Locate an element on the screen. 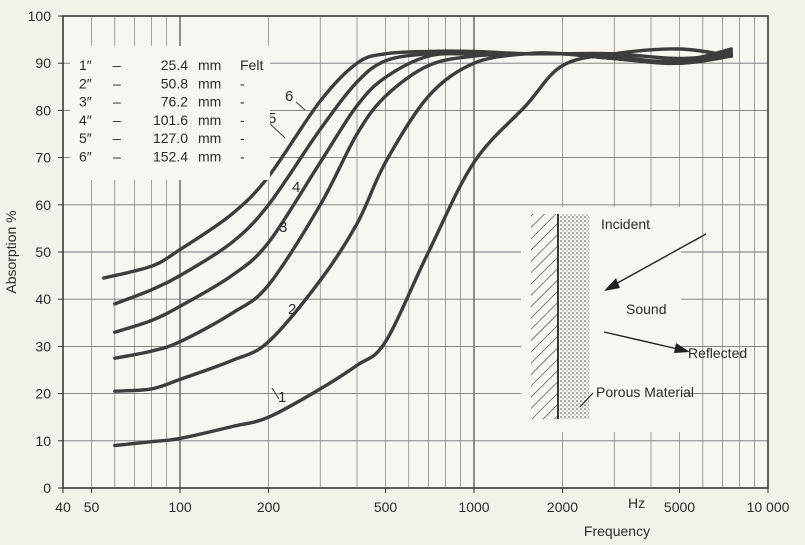 The image size is (805, 545). y-tick-label: 10 is located at coordinates (43, 441).